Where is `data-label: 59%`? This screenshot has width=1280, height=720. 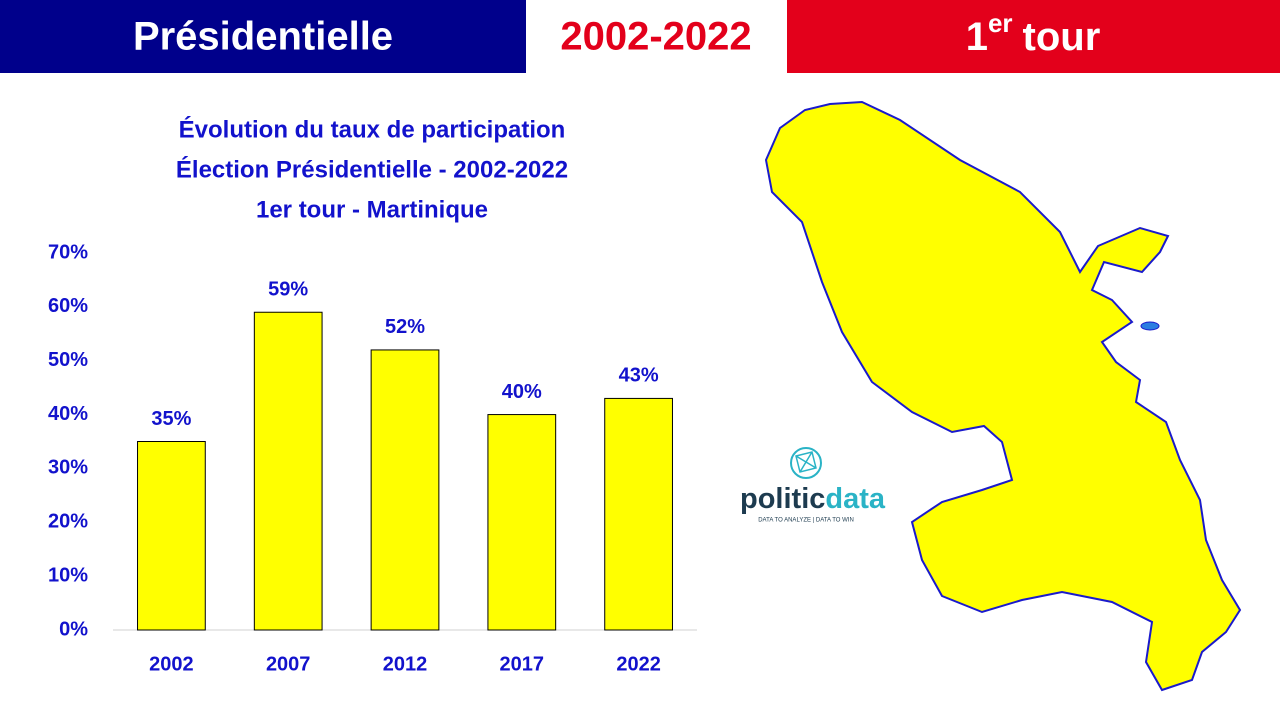 data-label: 59% is located at coordinates (288, 290).